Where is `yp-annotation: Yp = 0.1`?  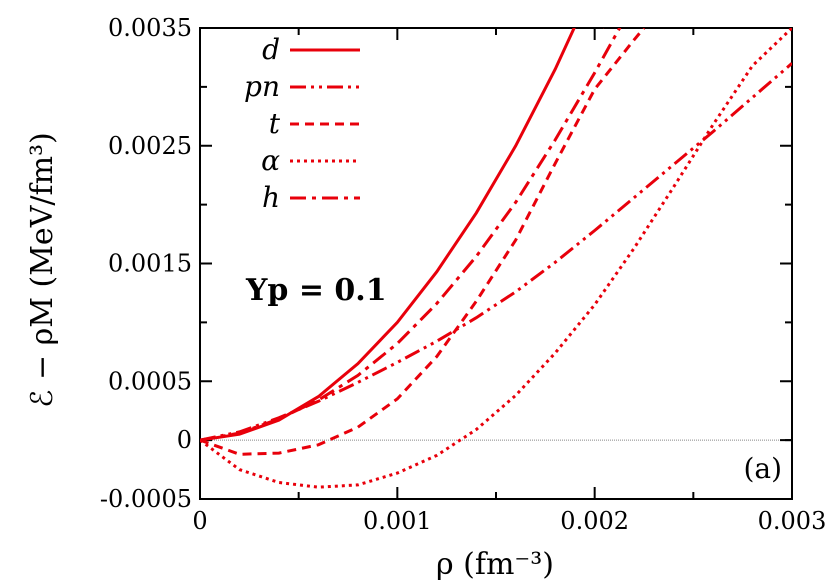
yp-annotation: Yp = 0.1 is located at coordinates (316, 290).